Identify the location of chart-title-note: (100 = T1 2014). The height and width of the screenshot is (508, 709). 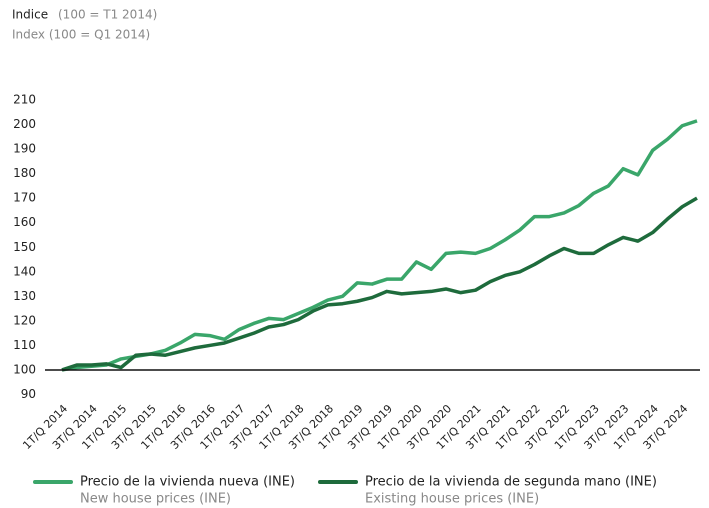
(107, 15).